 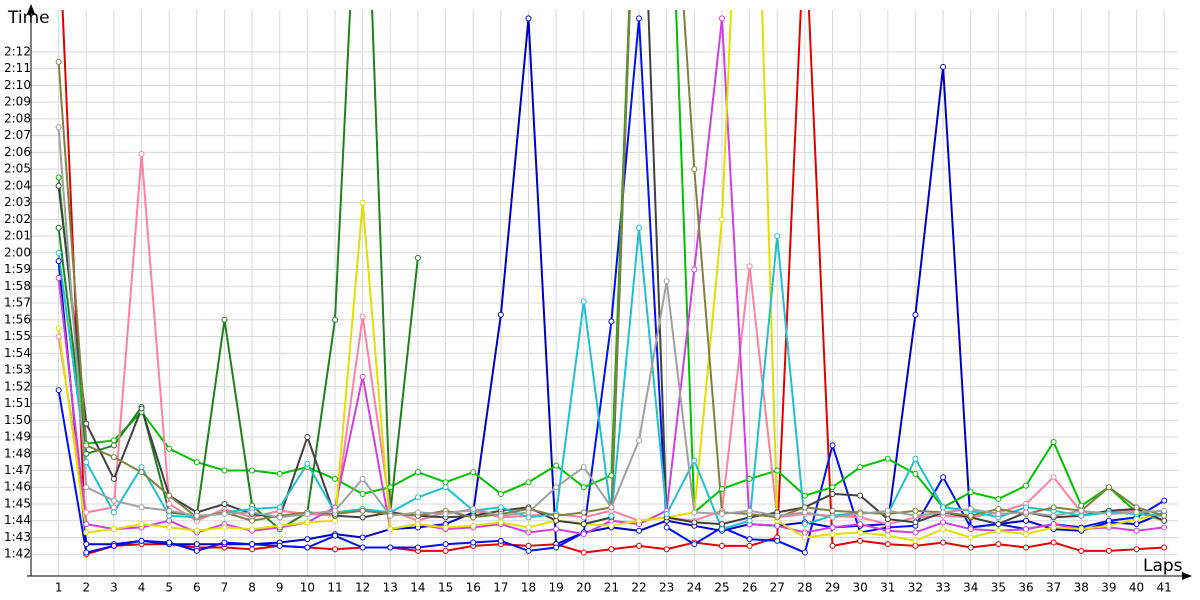 I want to click on y-tick-label: 1:49, so click(x=17, y=437).